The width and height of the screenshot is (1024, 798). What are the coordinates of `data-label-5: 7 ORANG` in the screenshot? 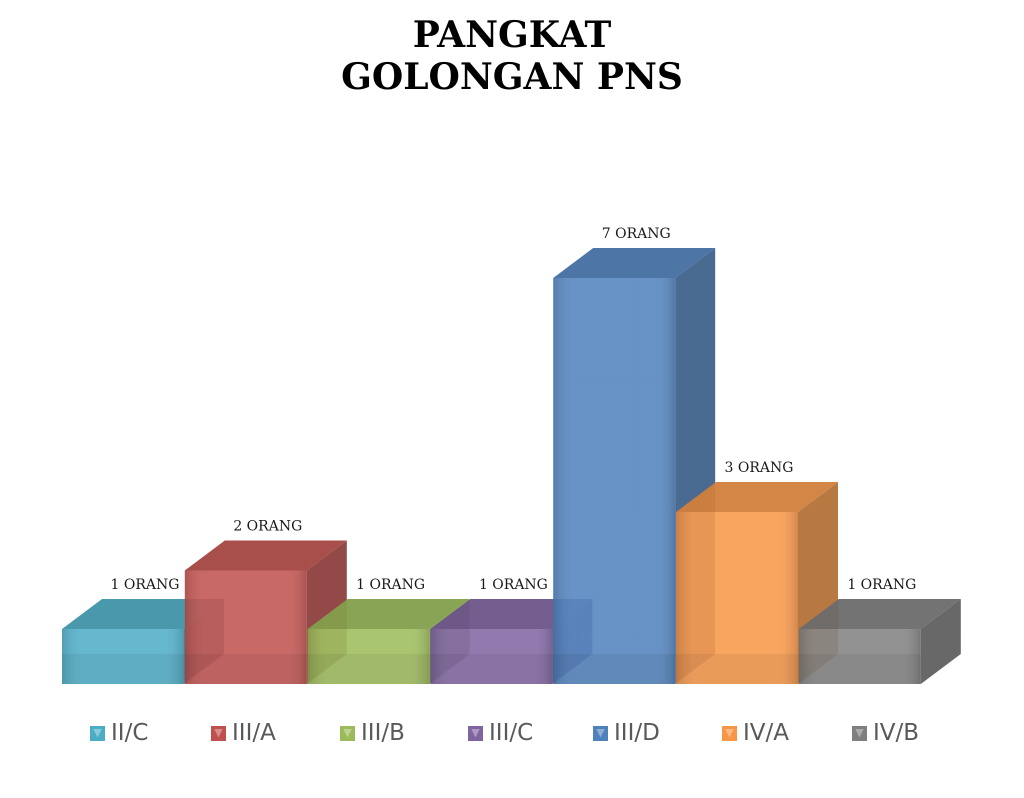 It's located at (636, 234).